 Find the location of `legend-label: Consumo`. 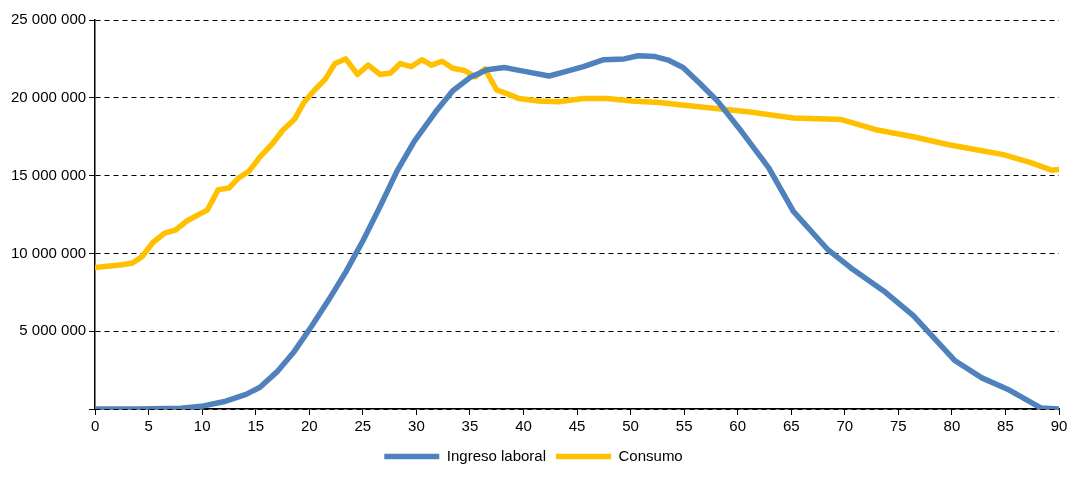

legend-label: Consumo is located at coordinates (650, 455).